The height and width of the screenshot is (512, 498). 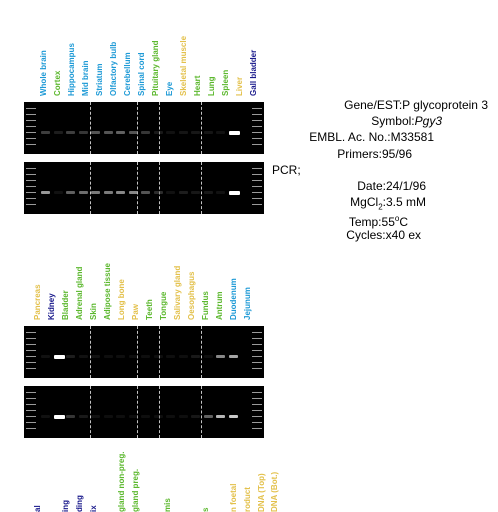 What do you see at coordinates (396, 154) in the screenshot?
I see `primers-value: 95/96` at bounding box center [396, 154].